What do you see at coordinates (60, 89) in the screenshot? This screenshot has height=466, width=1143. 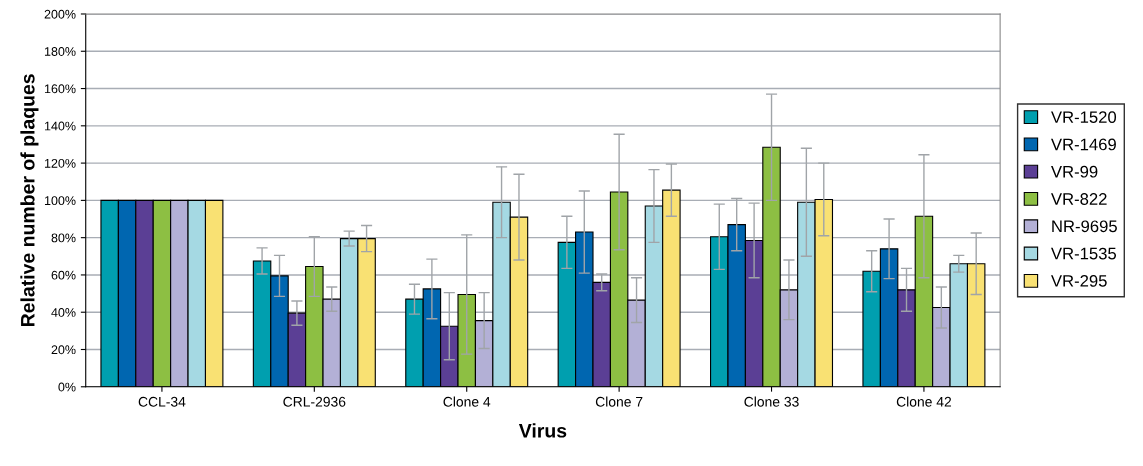 I see `y-tick-label: 160%` at bounding box center [60, 89].